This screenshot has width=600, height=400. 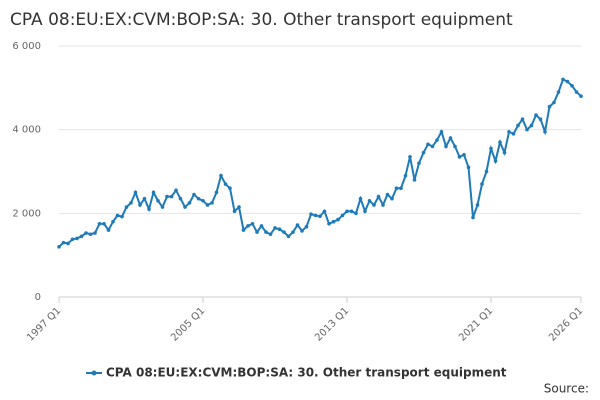 What do you see at coordinates (332, 324) in the screenshot?
I see `x-tick-label: 2013 Q1` at bounding box center [332, 324].